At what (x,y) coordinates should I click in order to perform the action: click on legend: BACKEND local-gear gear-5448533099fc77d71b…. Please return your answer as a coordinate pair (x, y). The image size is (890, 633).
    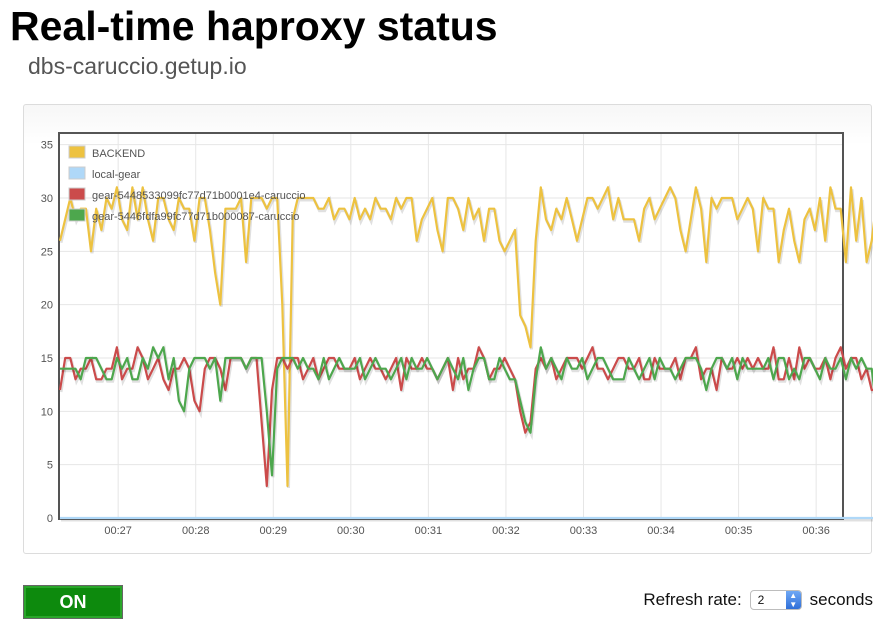
    Looking at the image, I should click on (186, 184).